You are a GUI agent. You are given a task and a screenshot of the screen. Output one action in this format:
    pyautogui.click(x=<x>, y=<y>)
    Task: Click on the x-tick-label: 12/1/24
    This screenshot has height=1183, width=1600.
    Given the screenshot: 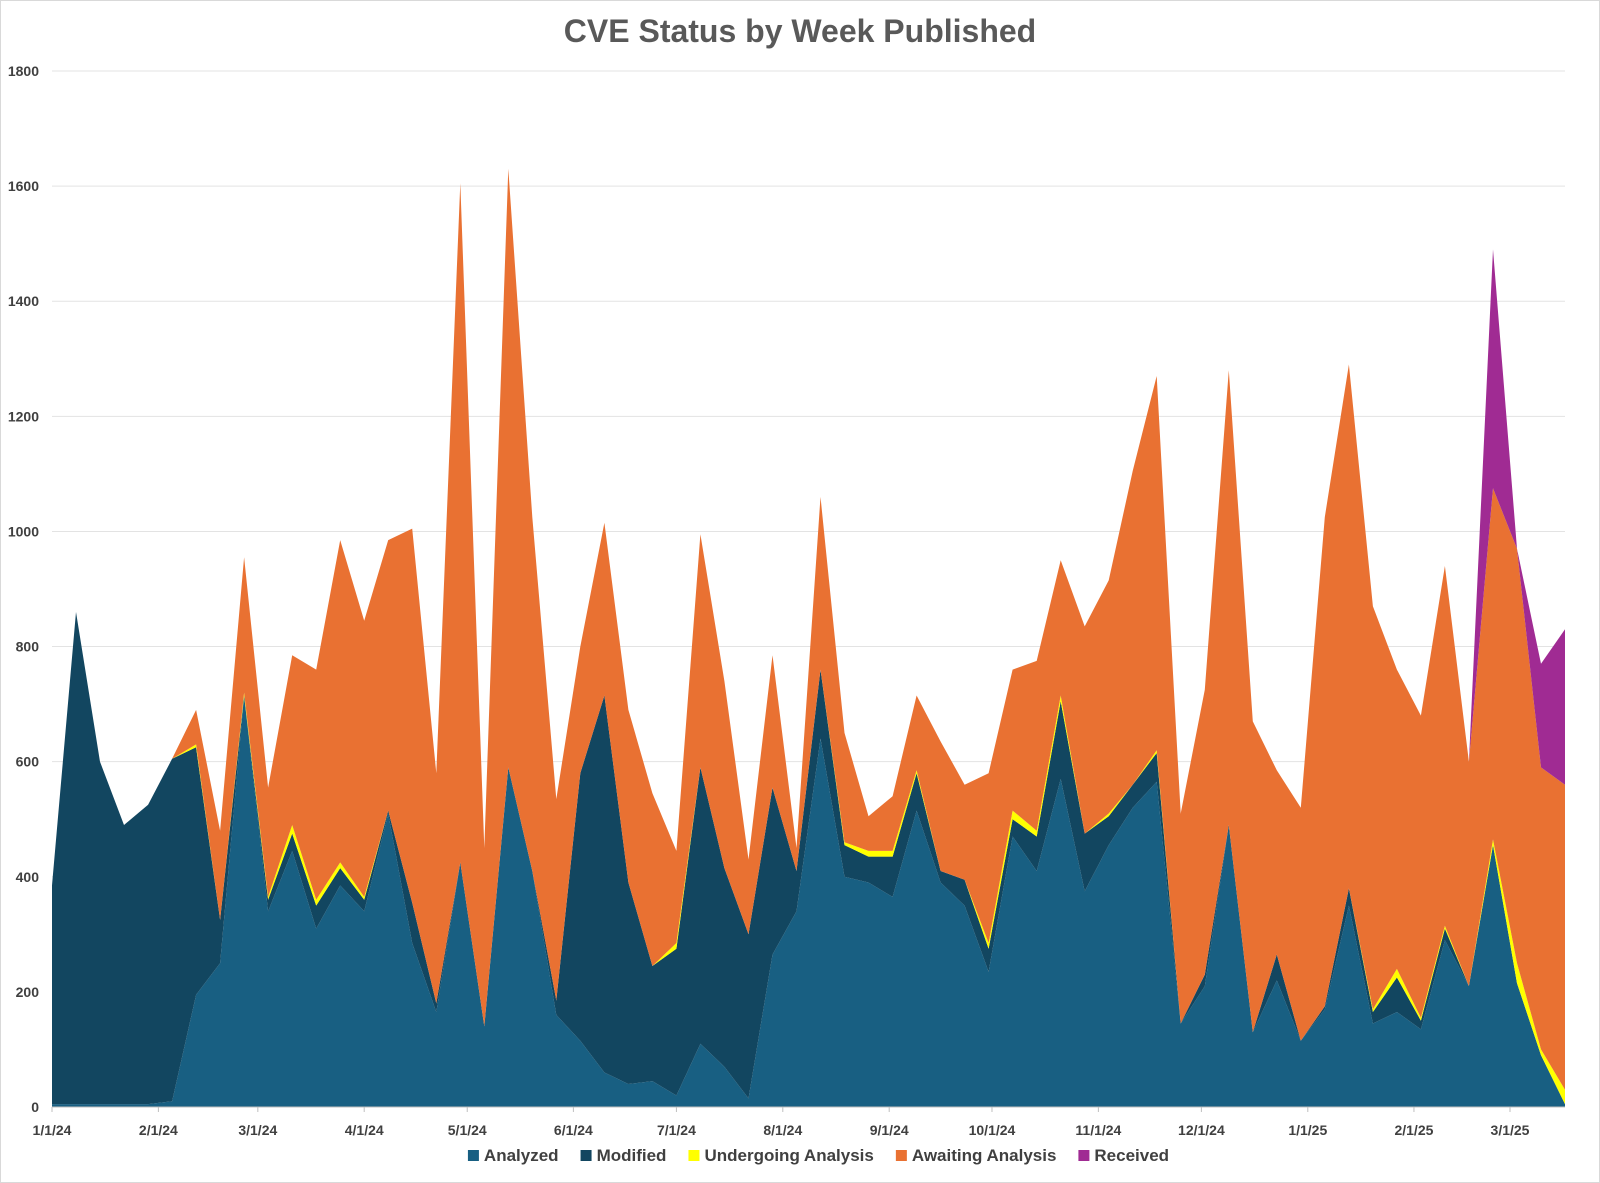 What is the action you would take?
    pyautogui.click(x=1201, y=1130)
    